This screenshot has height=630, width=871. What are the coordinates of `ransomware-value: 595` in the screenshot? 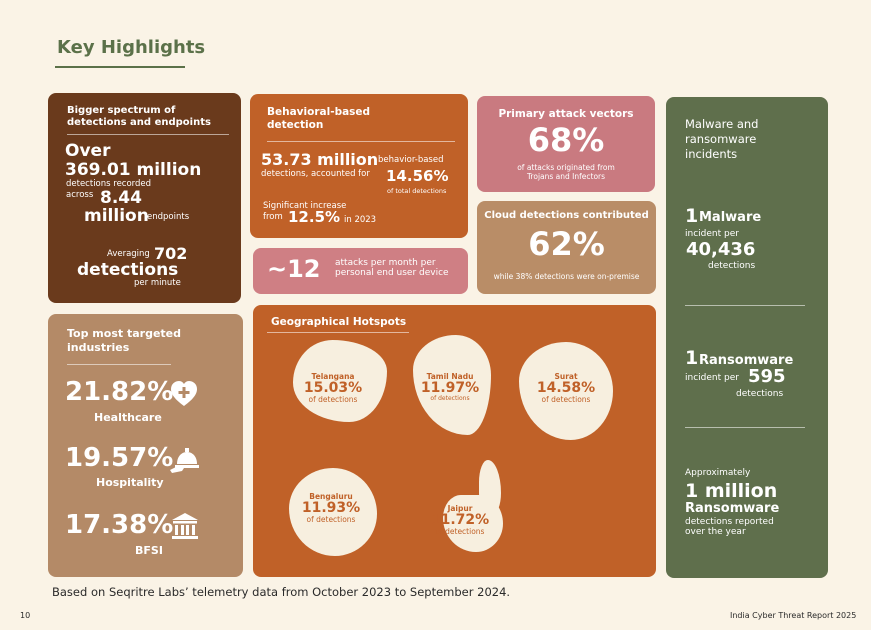 It's located at (767, 376).